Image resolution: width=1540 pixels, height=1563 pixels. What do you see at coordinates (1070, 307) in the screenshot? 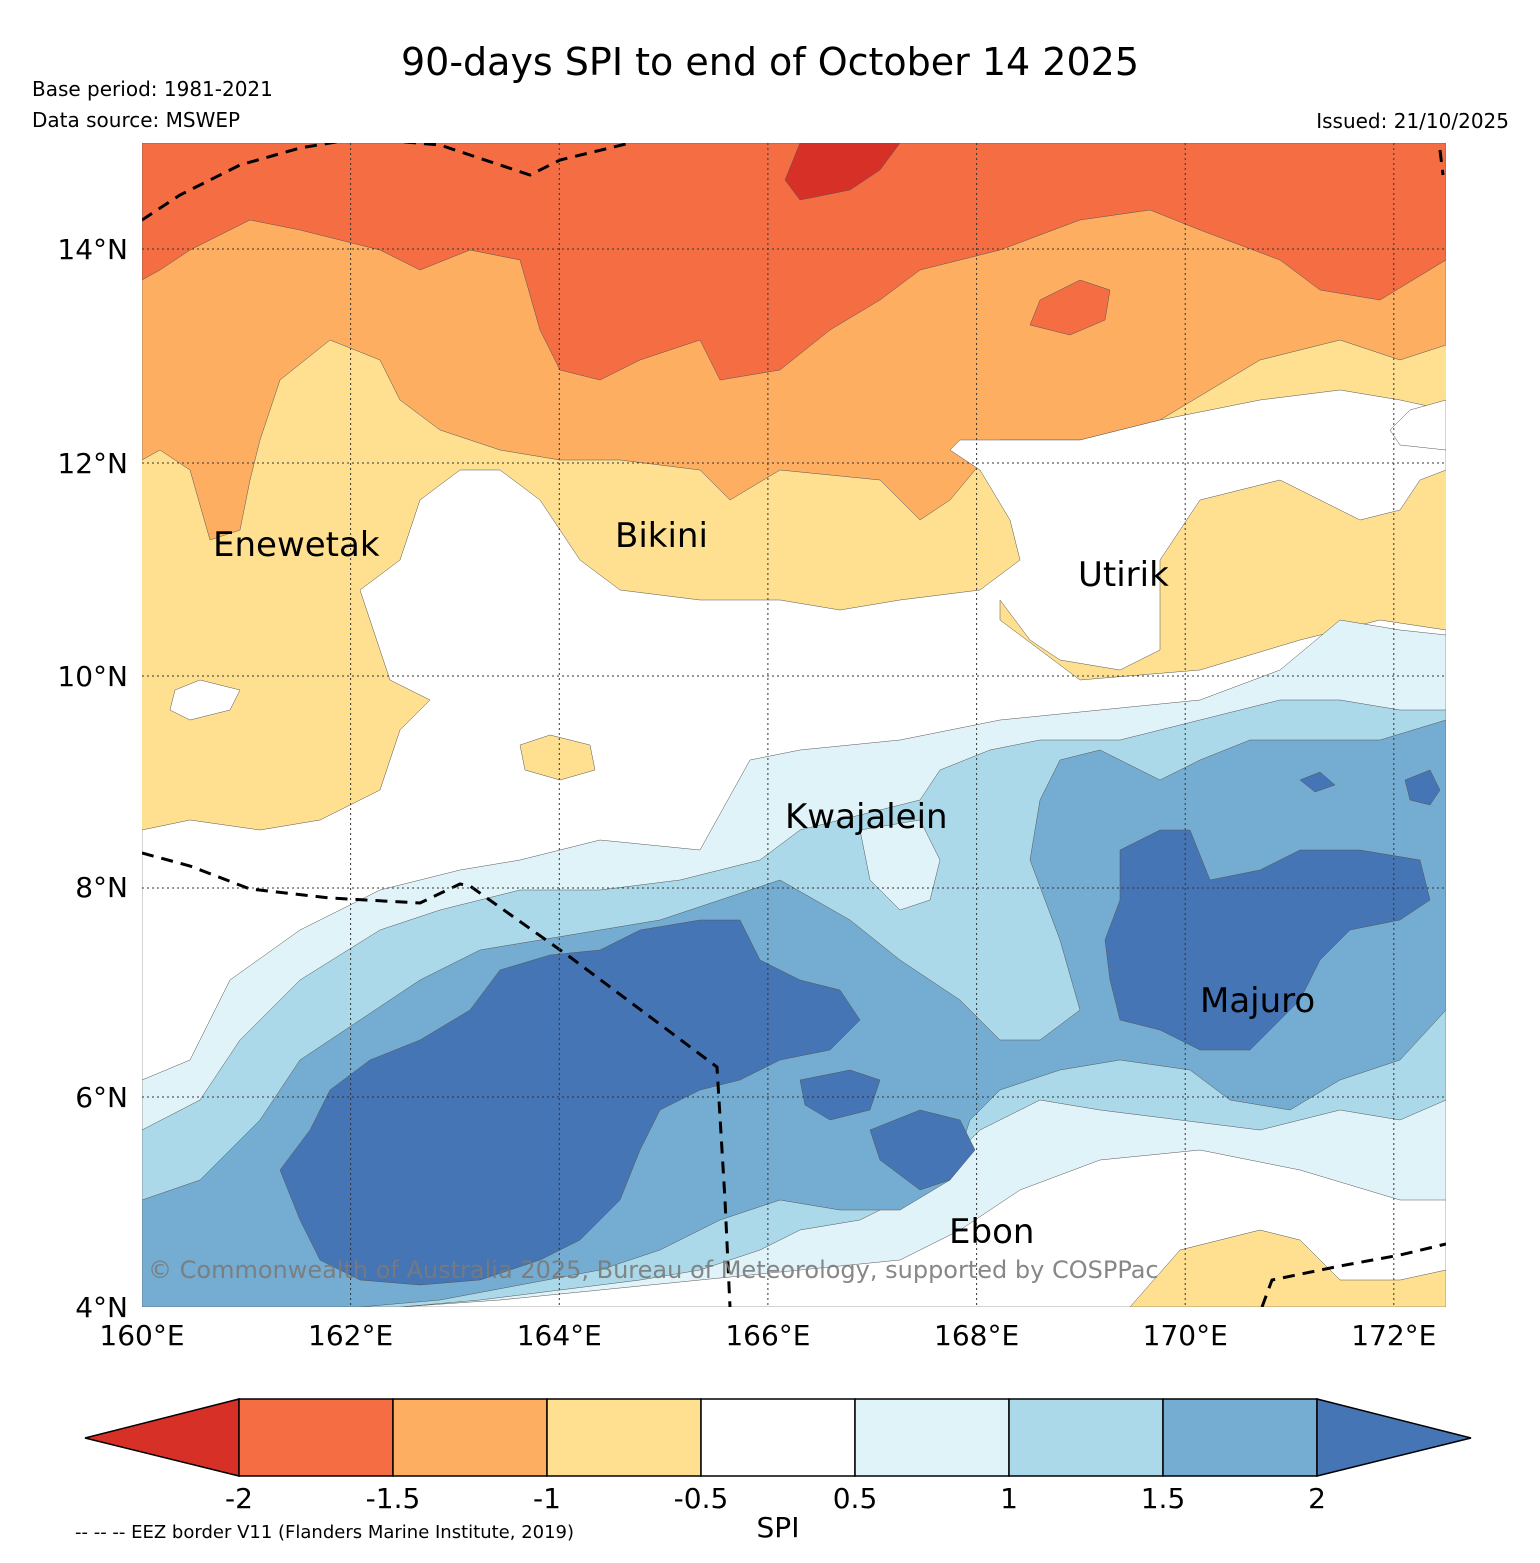
I see `spi-patch-dry-severe` at bounding box center [1070, 307].